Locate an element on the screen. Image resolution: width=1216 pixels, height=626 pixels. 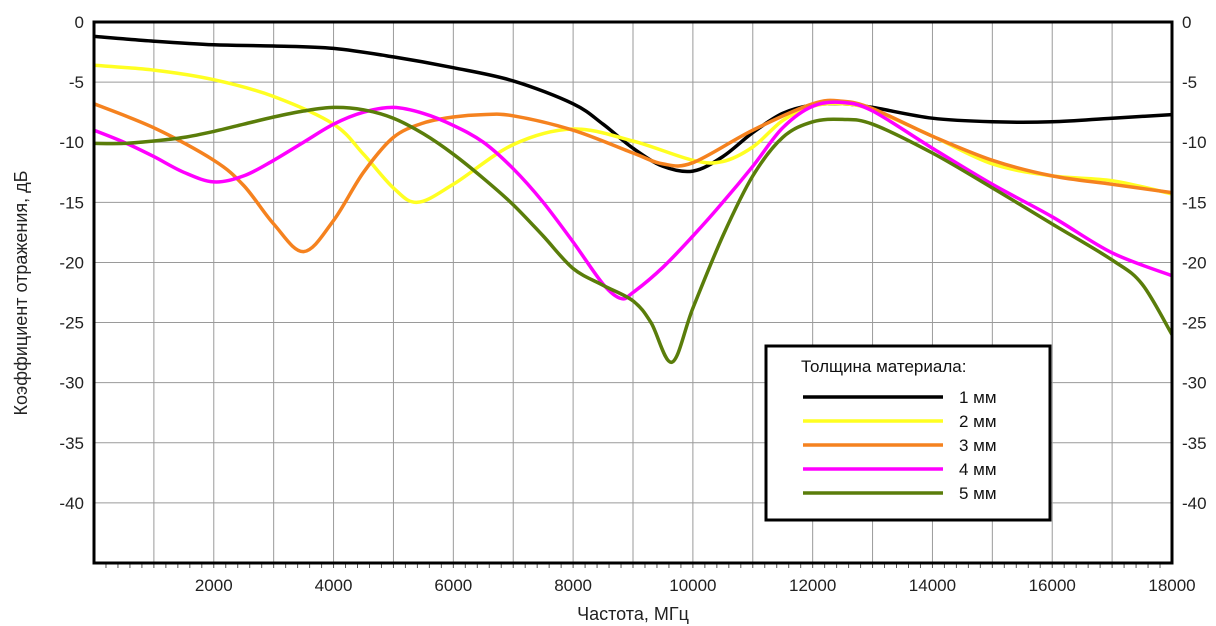
y-tick-label-right: -40 is located at coordinates (1194, 503).